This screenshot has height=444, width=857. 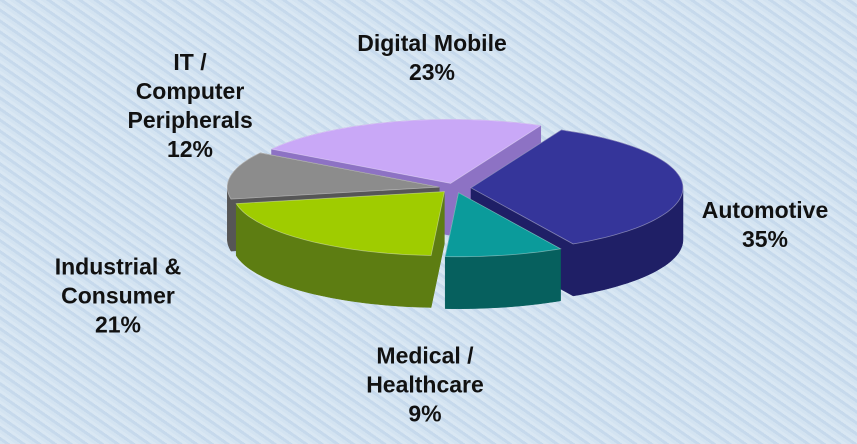 I want to click on value-label: 21%, so click(x=118, y=324).